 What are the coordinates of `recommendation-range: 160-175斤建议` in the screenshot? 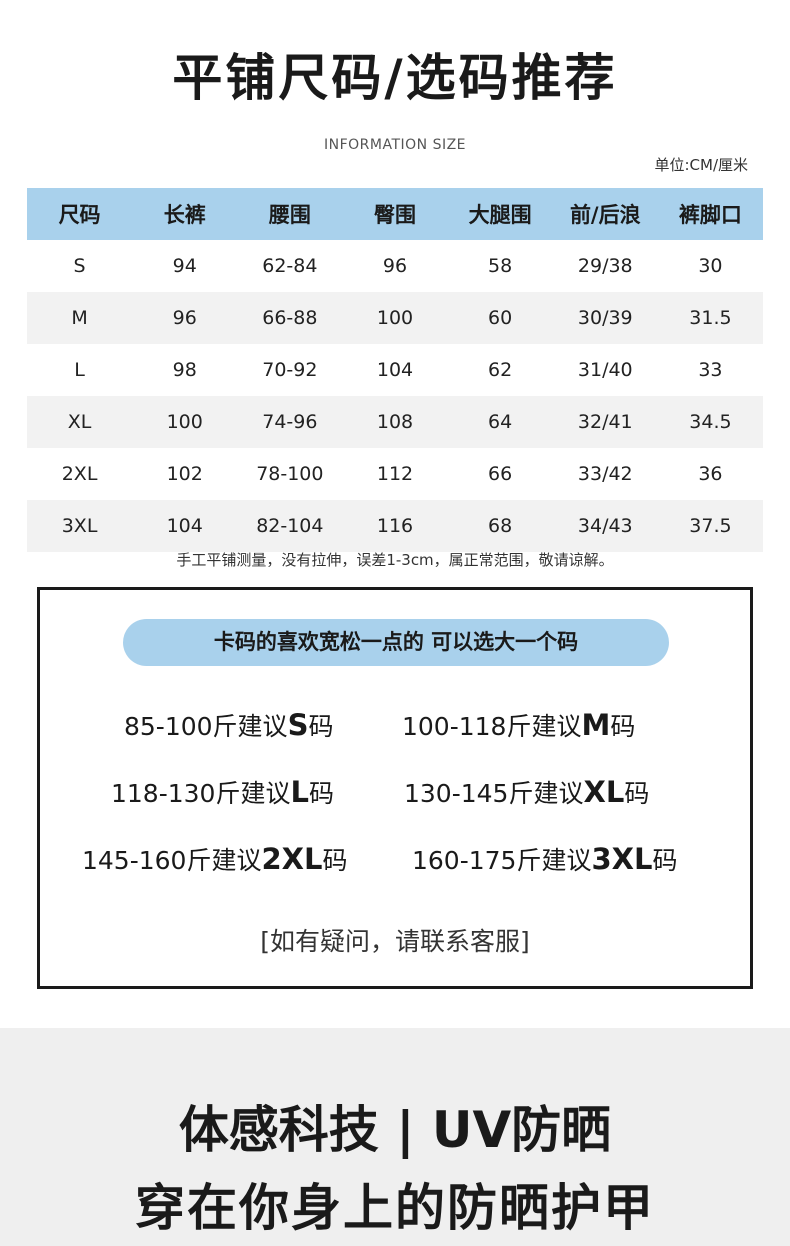 It's located at (502, 860).